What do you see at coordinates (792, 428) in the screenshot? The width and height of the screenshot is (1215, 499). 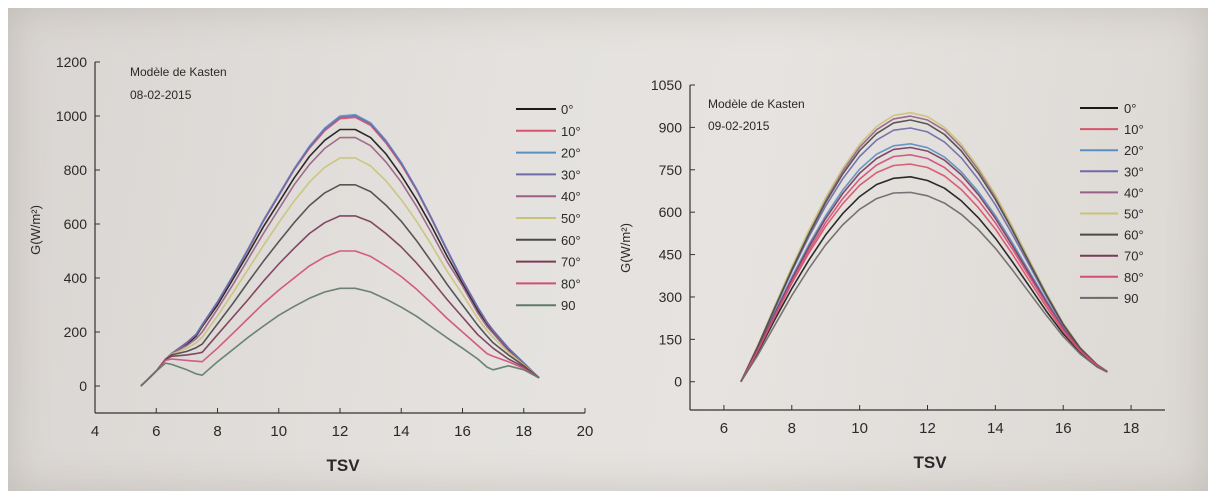 I see `chart2-x-tick-label: 8` at bounding box center [792, 428].